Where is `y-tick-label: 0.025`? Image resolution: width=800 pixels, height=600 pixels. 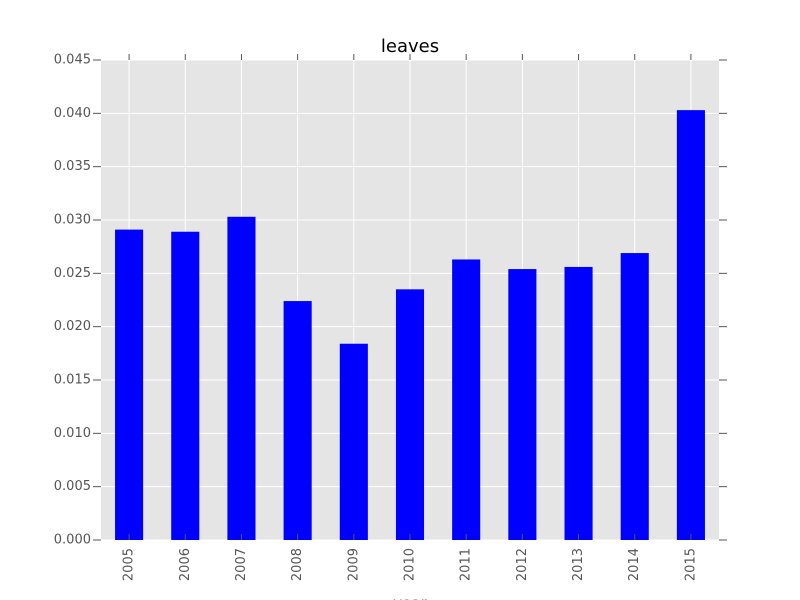 y-tick-label: 0.025 is located at coordinates (72, 273).